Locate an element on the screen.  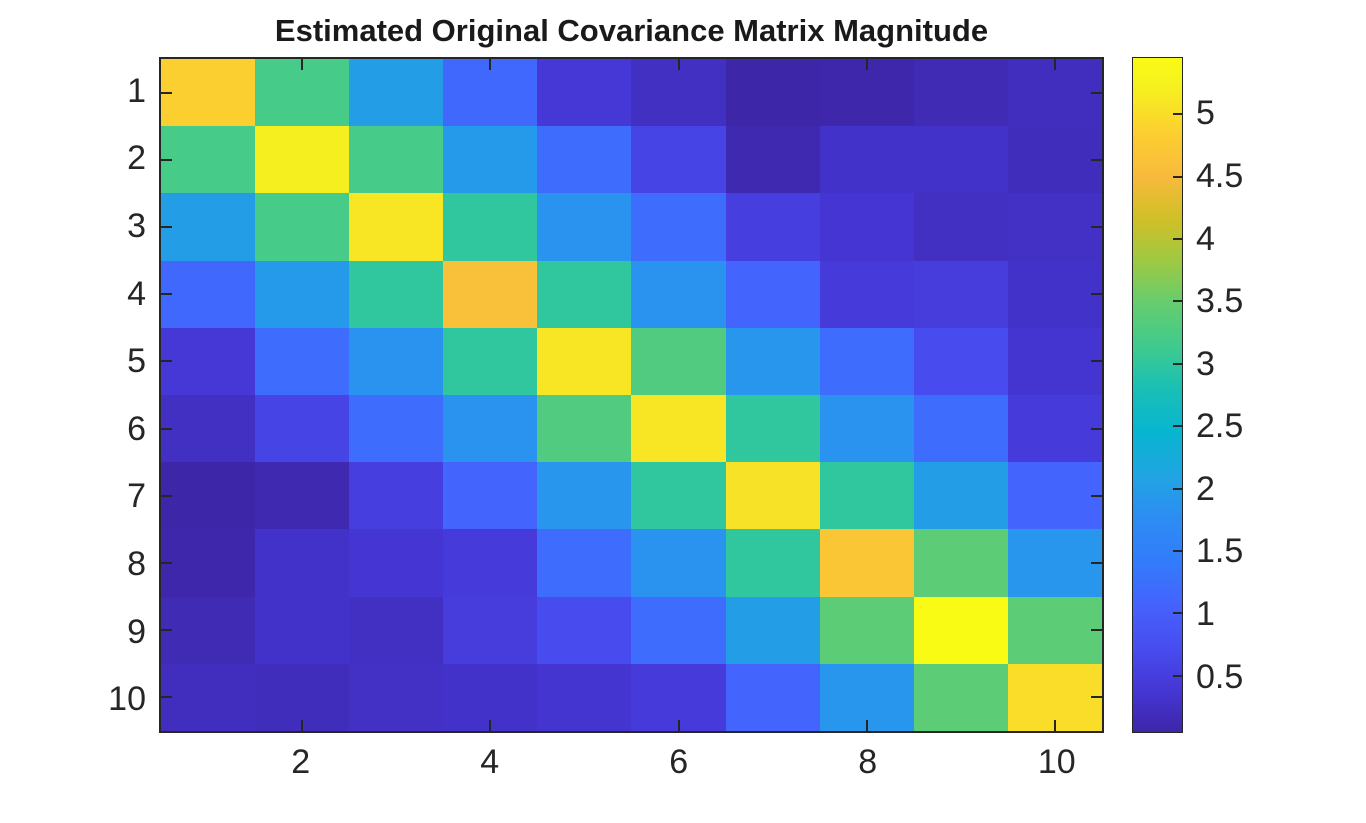
x-tick-label: 8 is located at coordinates (868, 762).